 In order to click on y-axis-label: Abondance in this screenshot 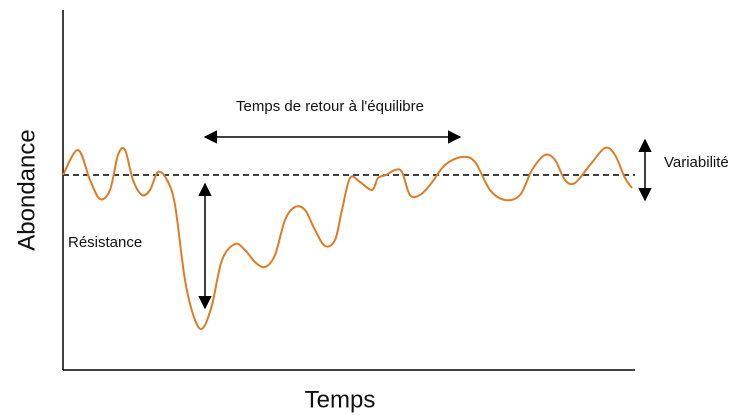, I will do `click(26, 189)`.